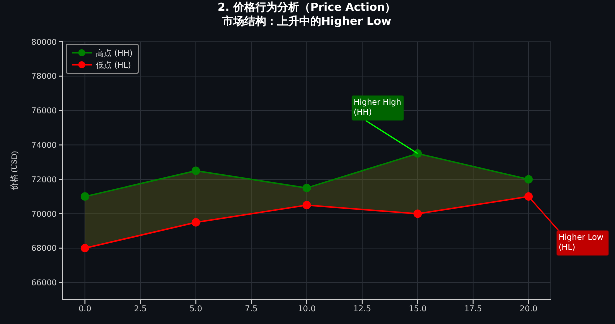 This screenshot has height=324, width=615. I want to click on legend-label: 高点 (HH), so click(114, 53).